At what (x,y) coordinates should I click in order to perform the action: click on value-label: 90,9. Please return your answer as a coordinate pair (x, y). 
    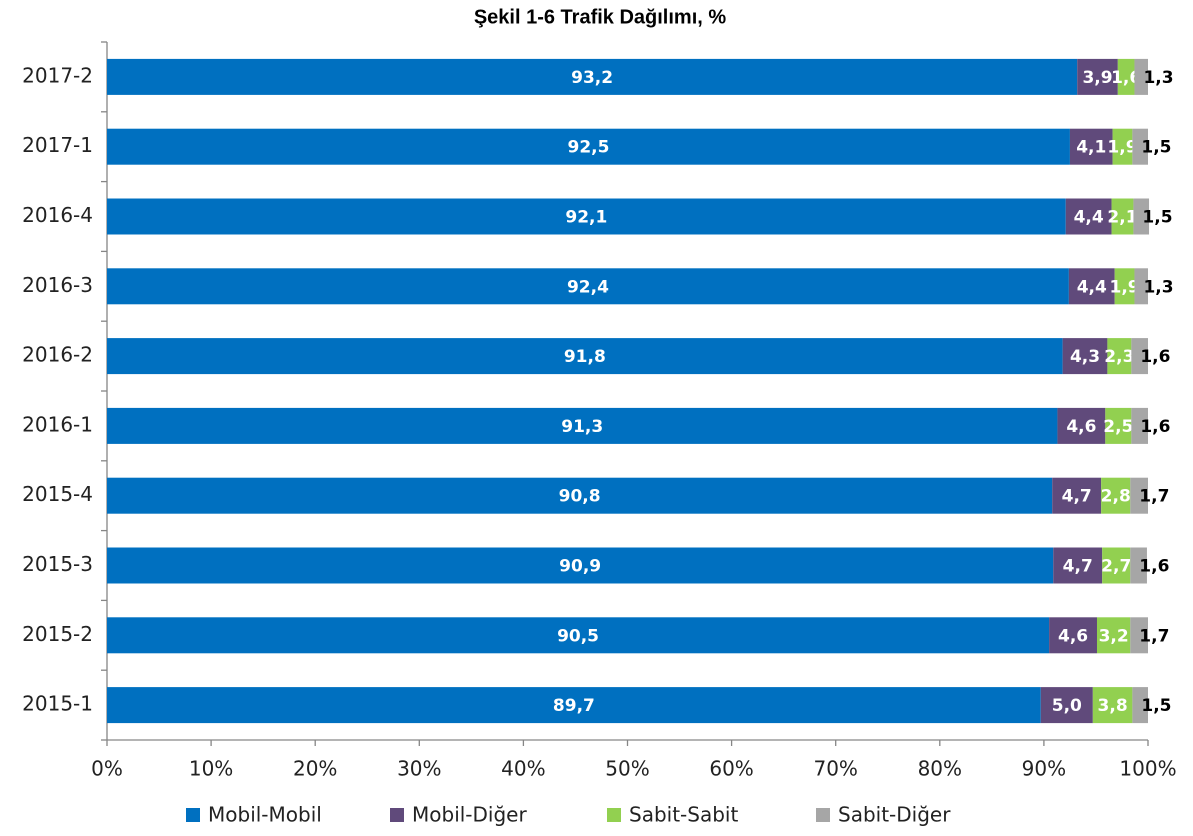
    Looking at the image, I should click on (580, 567).